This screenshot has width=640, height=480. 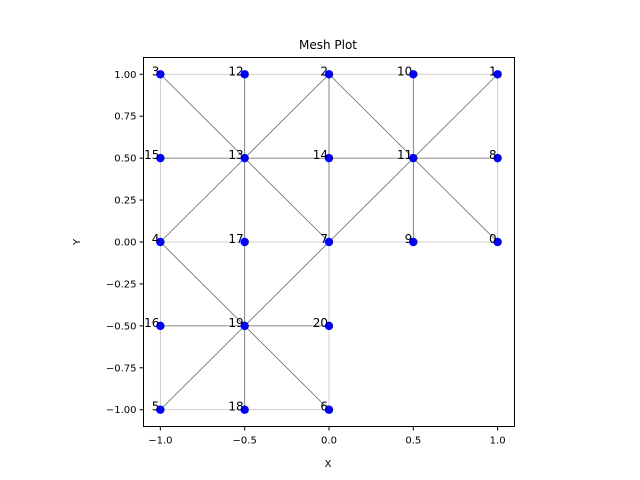 I want to click on mesh-node-label: 1, so click(x=493, y=71).